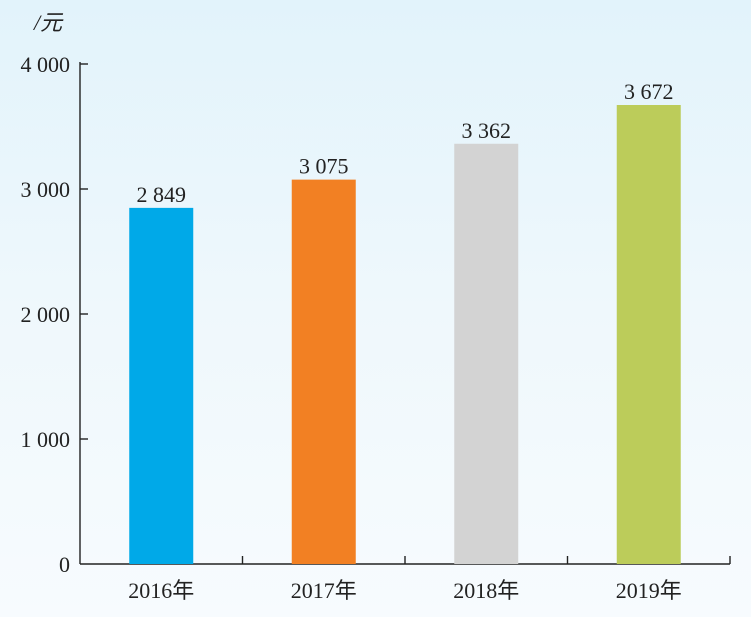  I want to click on y-tick-label: 2 000, so click(46, 314).